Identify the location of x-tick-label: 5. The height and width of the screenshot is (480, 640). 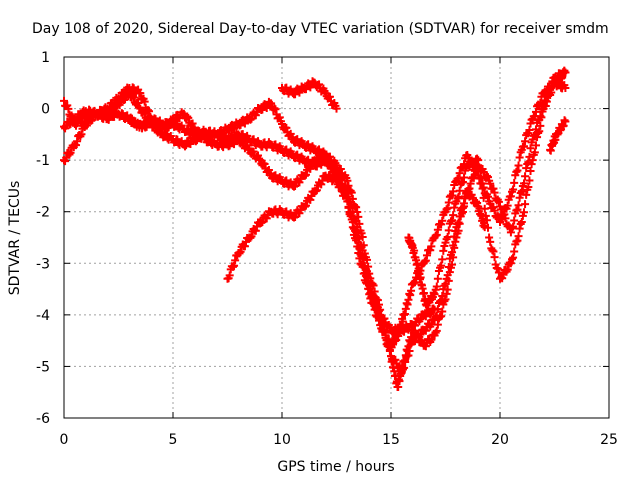
(173, 440).